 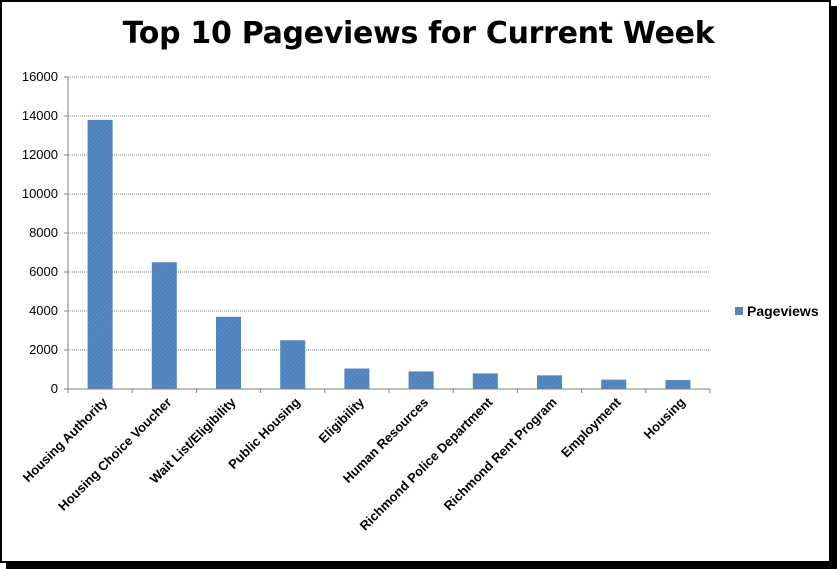 I want to click on legend: Pageviews, so click(x=777, y=311).